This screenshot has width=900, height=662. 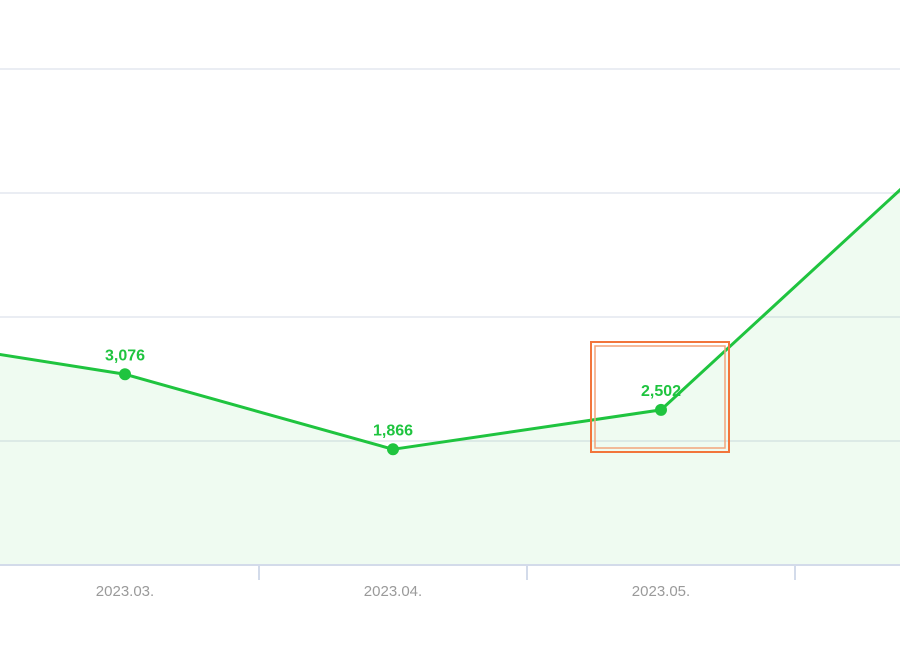 What do you see at coordinates (661, 591) in the screenshot?
I see `x-tick-label: 2023.05.` at bounding box center [661, 591].